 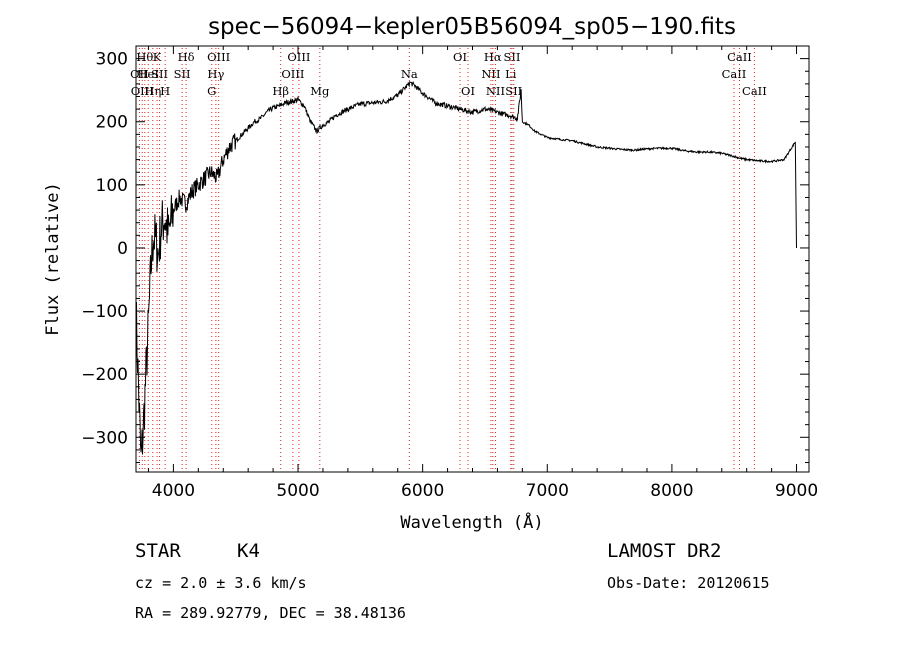 I want to click on spectral-line-label: Hη, so click(x=152, y=91).